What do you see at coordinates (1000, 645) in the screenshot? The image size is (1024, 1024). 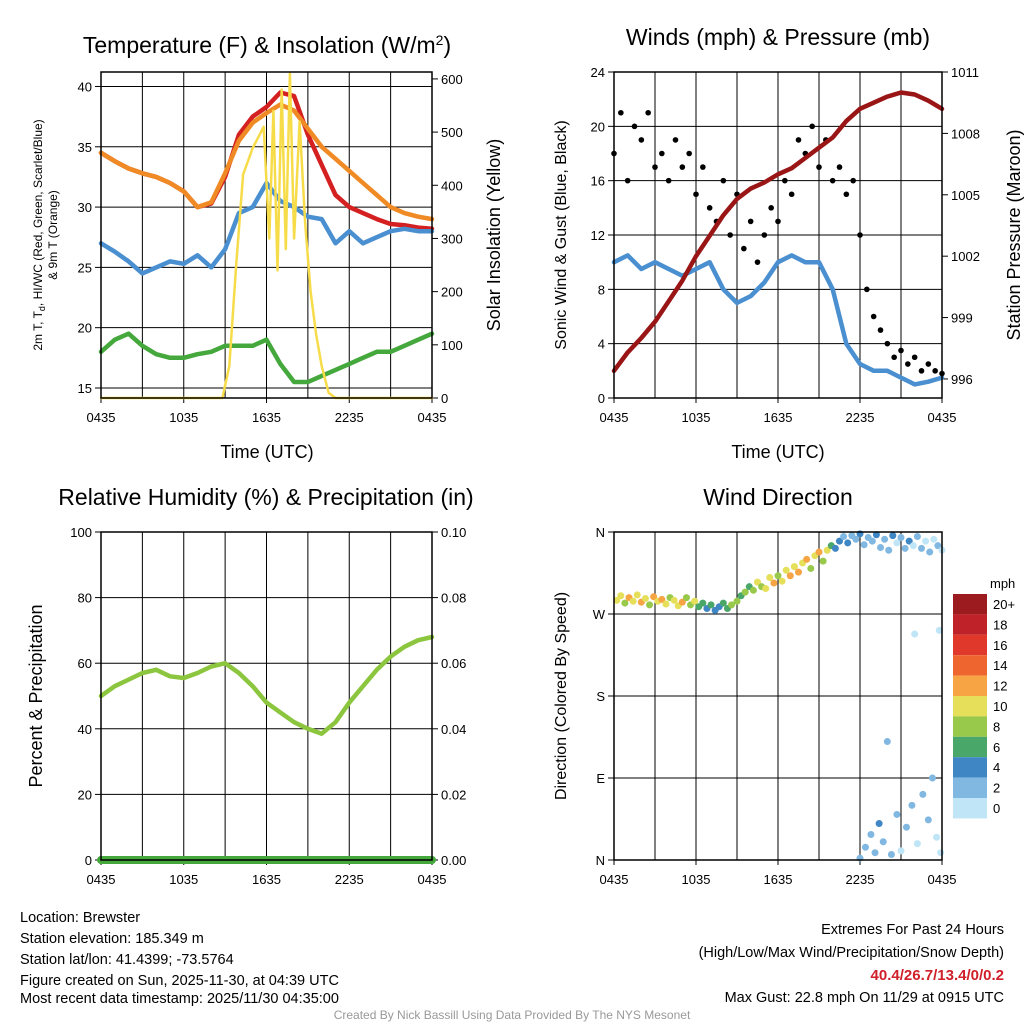 I see `legend-label: 16` at bounding box center [1000, 645].